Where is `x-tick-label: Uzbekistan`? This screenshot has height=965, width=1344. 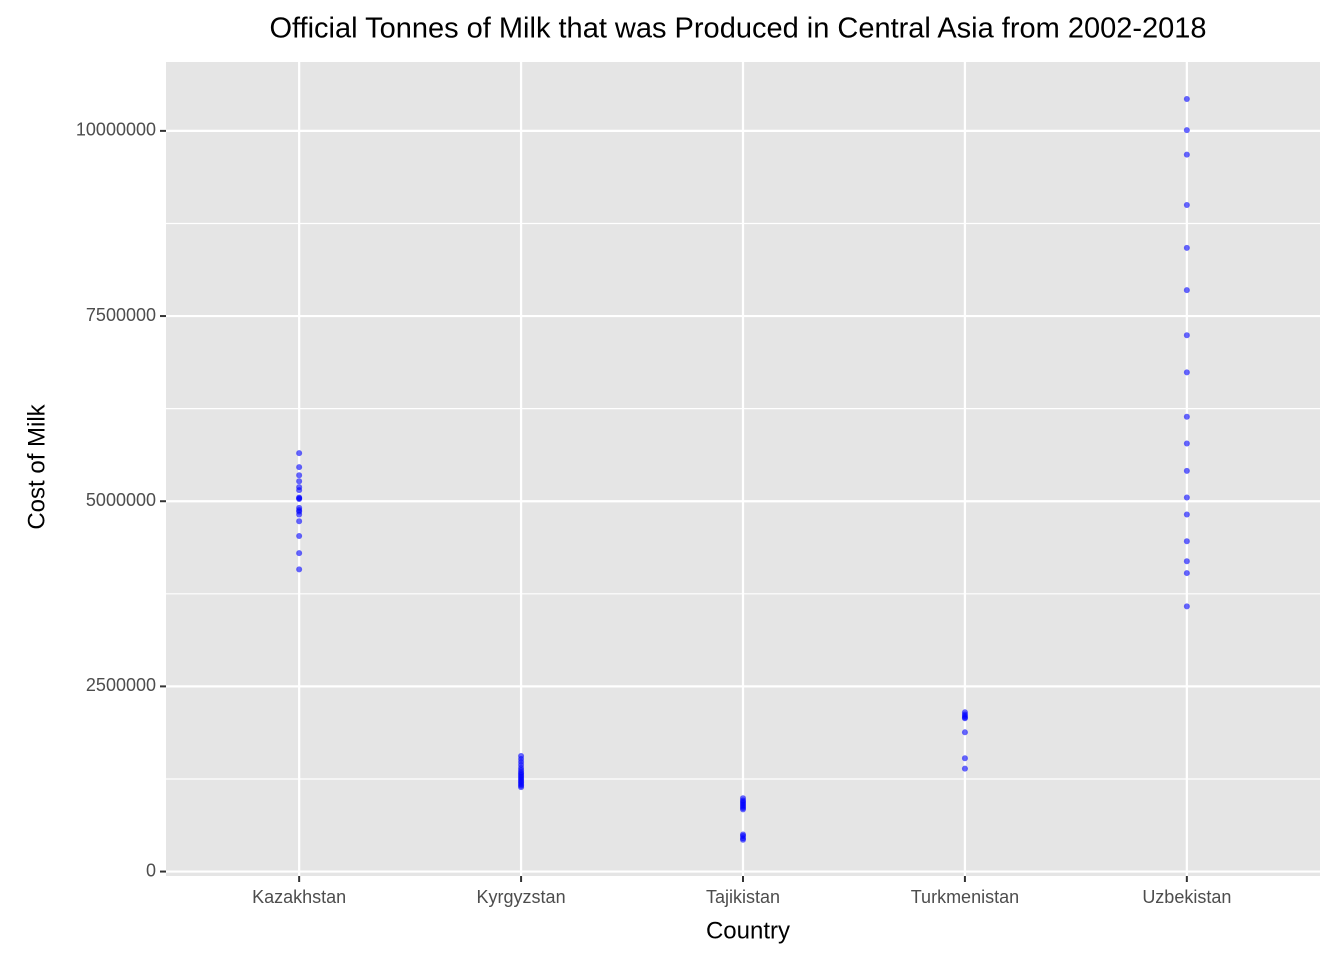
x-tick-label: Uzbekistan is located at coordinates (1186, 897).